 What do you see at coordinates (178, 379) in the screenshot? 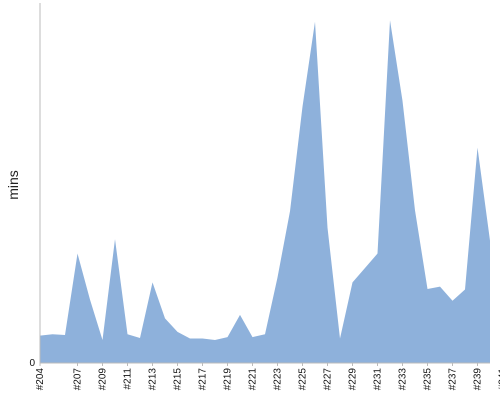
I see `x-tick-label: #215` at bounding box center [178, 379].